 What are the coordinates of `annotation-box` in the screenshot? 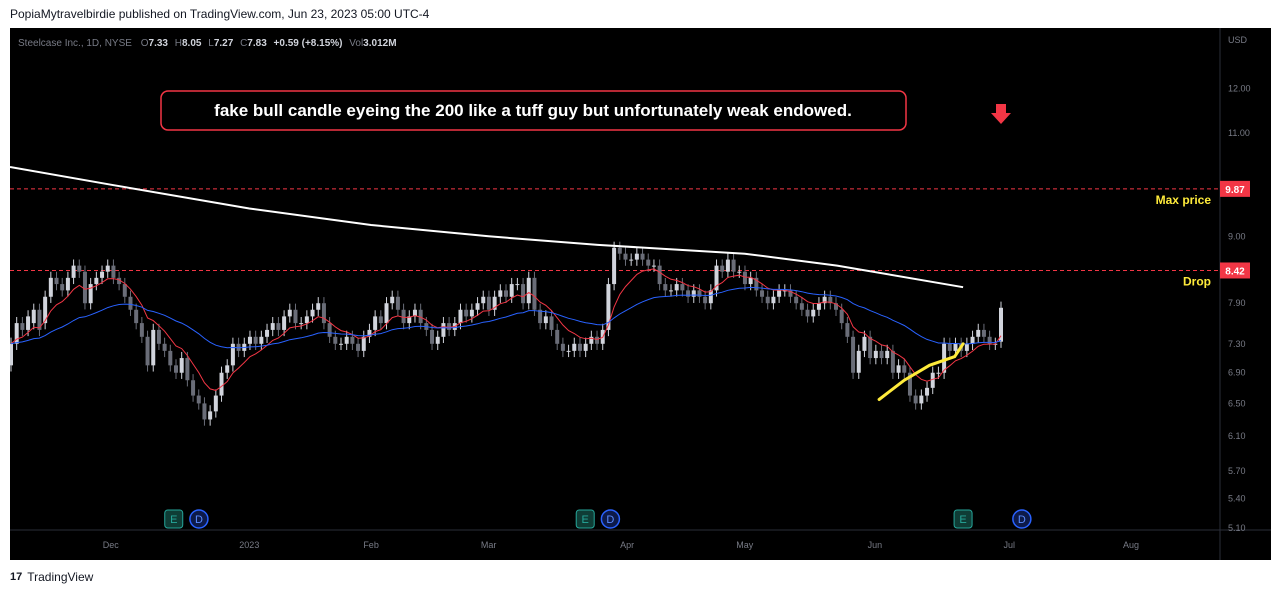 It's located at (533, 110).